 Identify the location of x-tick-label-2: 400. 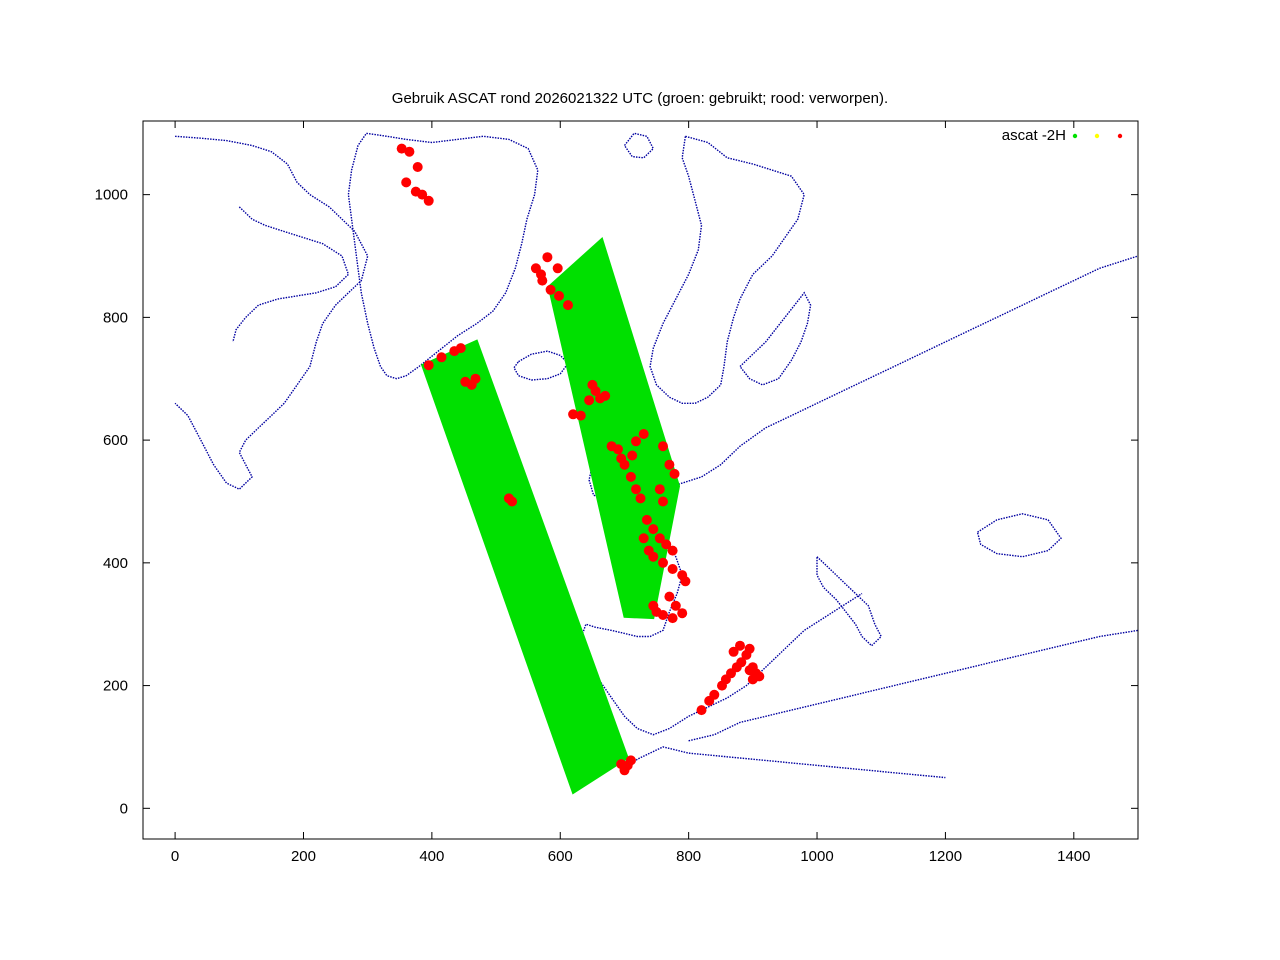
(431, 856).